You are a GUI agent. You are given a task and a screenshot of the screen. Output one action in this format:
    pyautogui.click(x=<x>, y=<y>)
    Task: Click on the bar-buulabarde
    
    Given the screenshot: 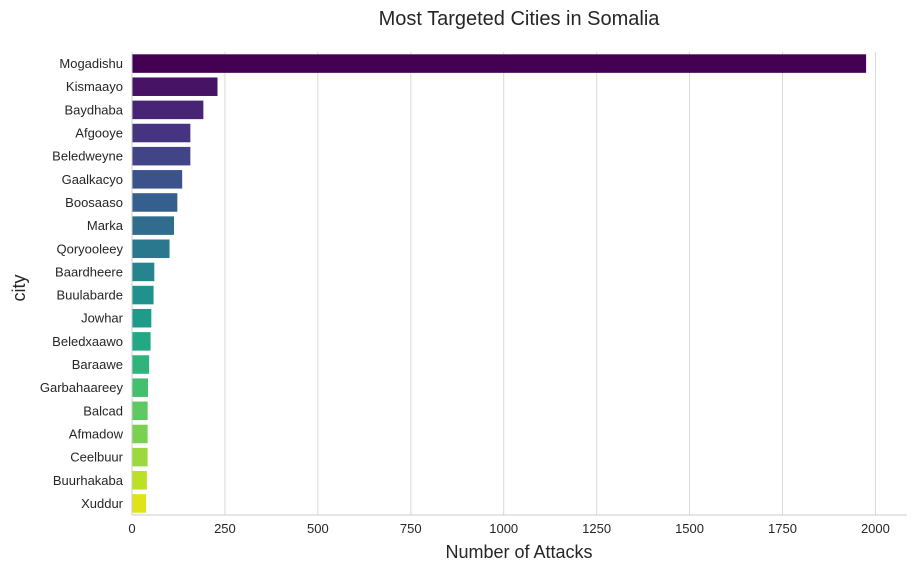 What is the action you would take?
    pyautogui.click(x=143, y=295)
    